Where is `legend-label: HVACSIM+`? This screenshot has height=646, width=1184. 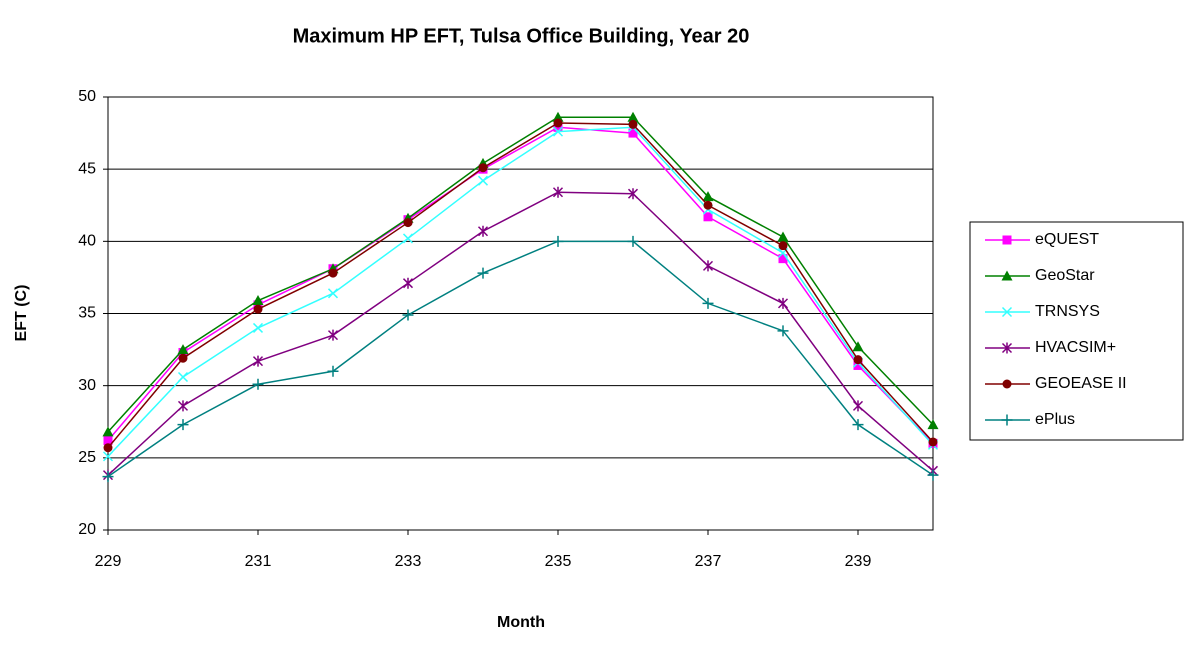
legend-label: HVACSIM+ is located at coordinates (1075, 347).